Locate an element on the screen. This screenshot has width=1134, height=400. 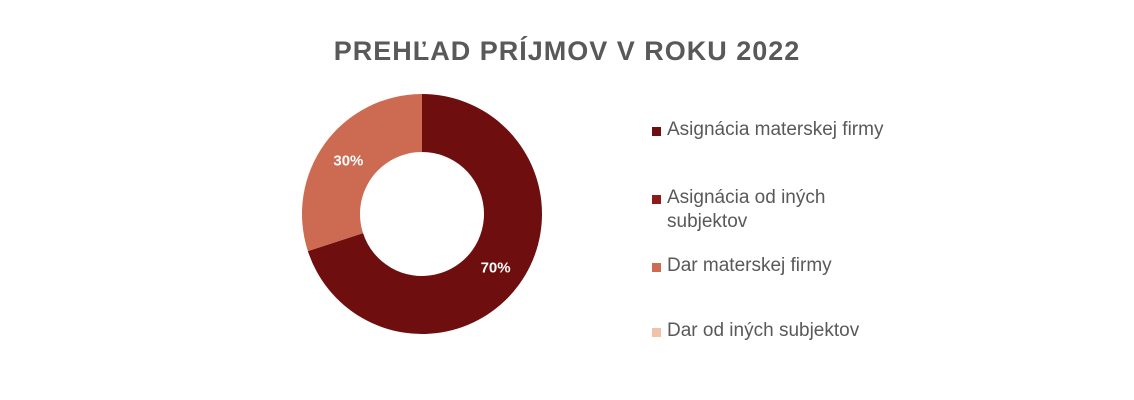
legend-item-0: Asignácia materskej firmy is located at coordinates (779, 130).